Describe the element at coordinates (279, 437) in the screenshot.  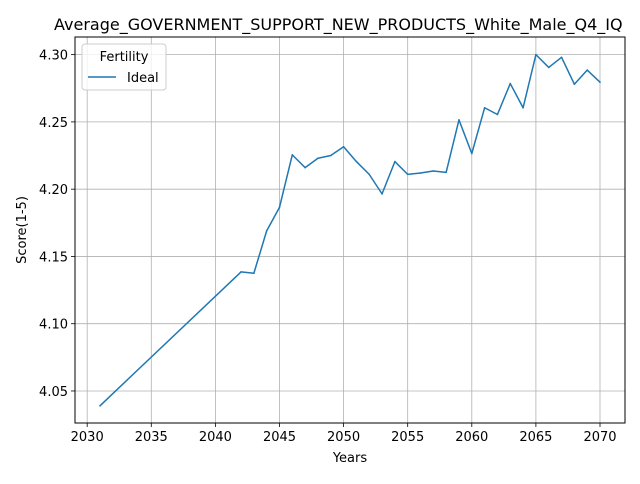
I see `x-tick-label: 2045` at that location.